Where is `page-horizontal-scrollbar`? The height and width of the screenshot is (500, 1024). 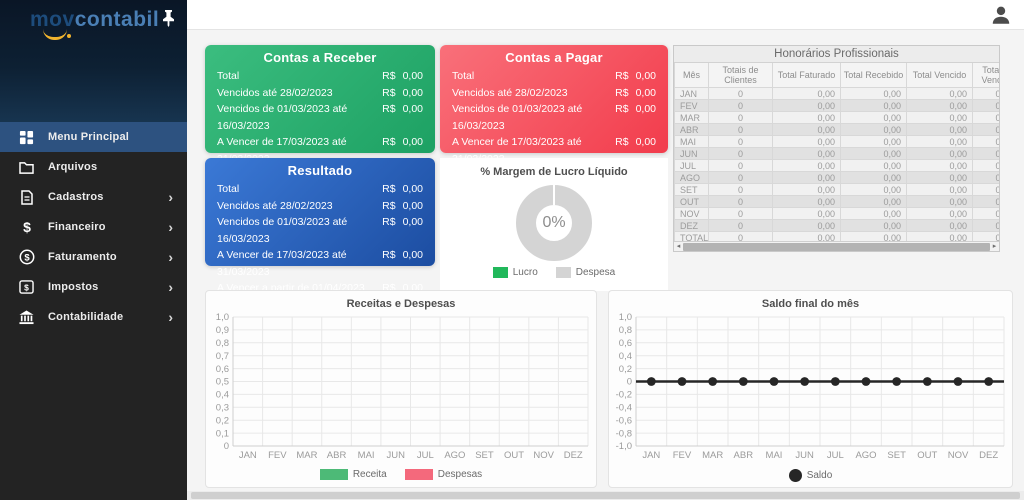
page-horizontal-scrollbar is located at coordinates (605, 495).